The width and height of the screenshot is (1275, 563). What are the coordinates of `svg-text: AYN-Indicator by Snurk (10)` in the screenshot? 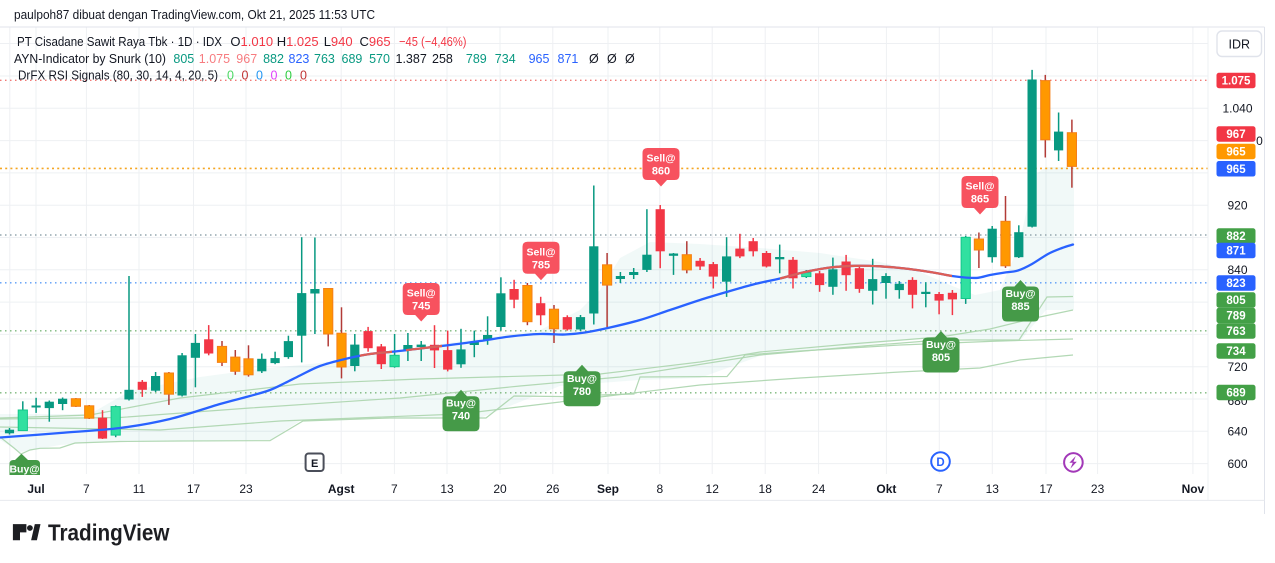 It's located at (90, 59).